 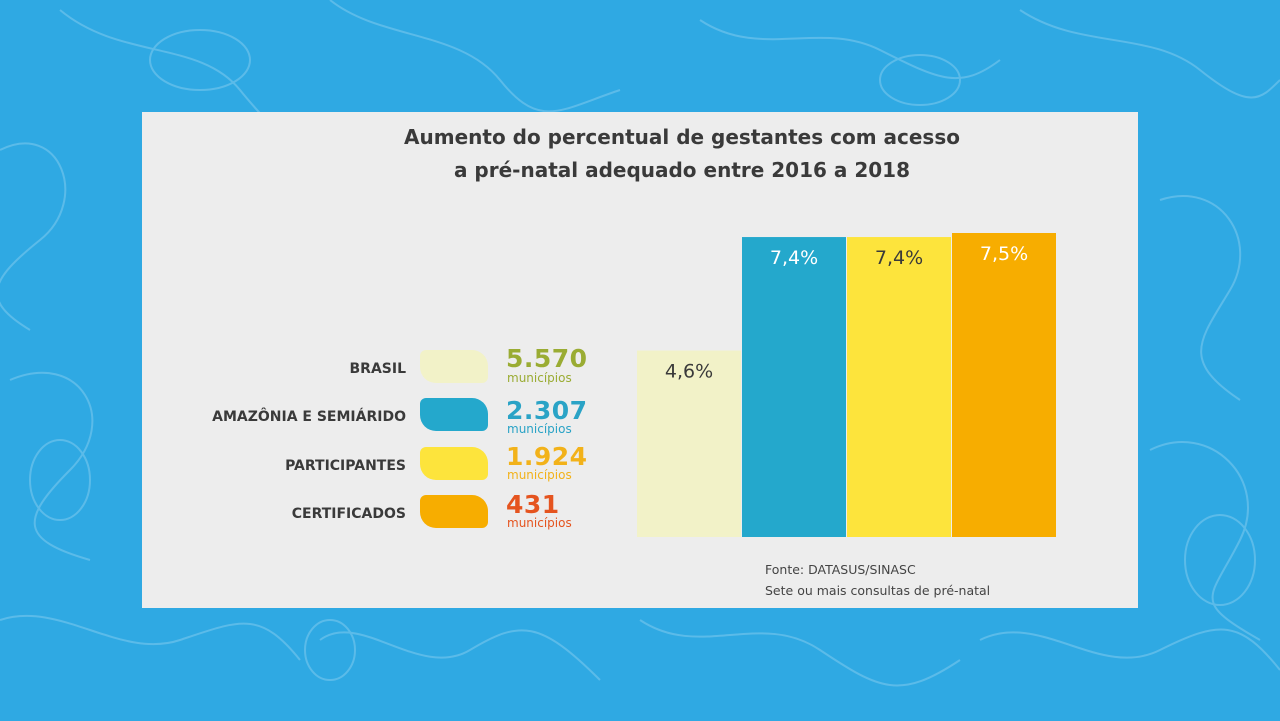 I want to click on legend-label: CERTIFICADOS, so click(x=348, y=514).